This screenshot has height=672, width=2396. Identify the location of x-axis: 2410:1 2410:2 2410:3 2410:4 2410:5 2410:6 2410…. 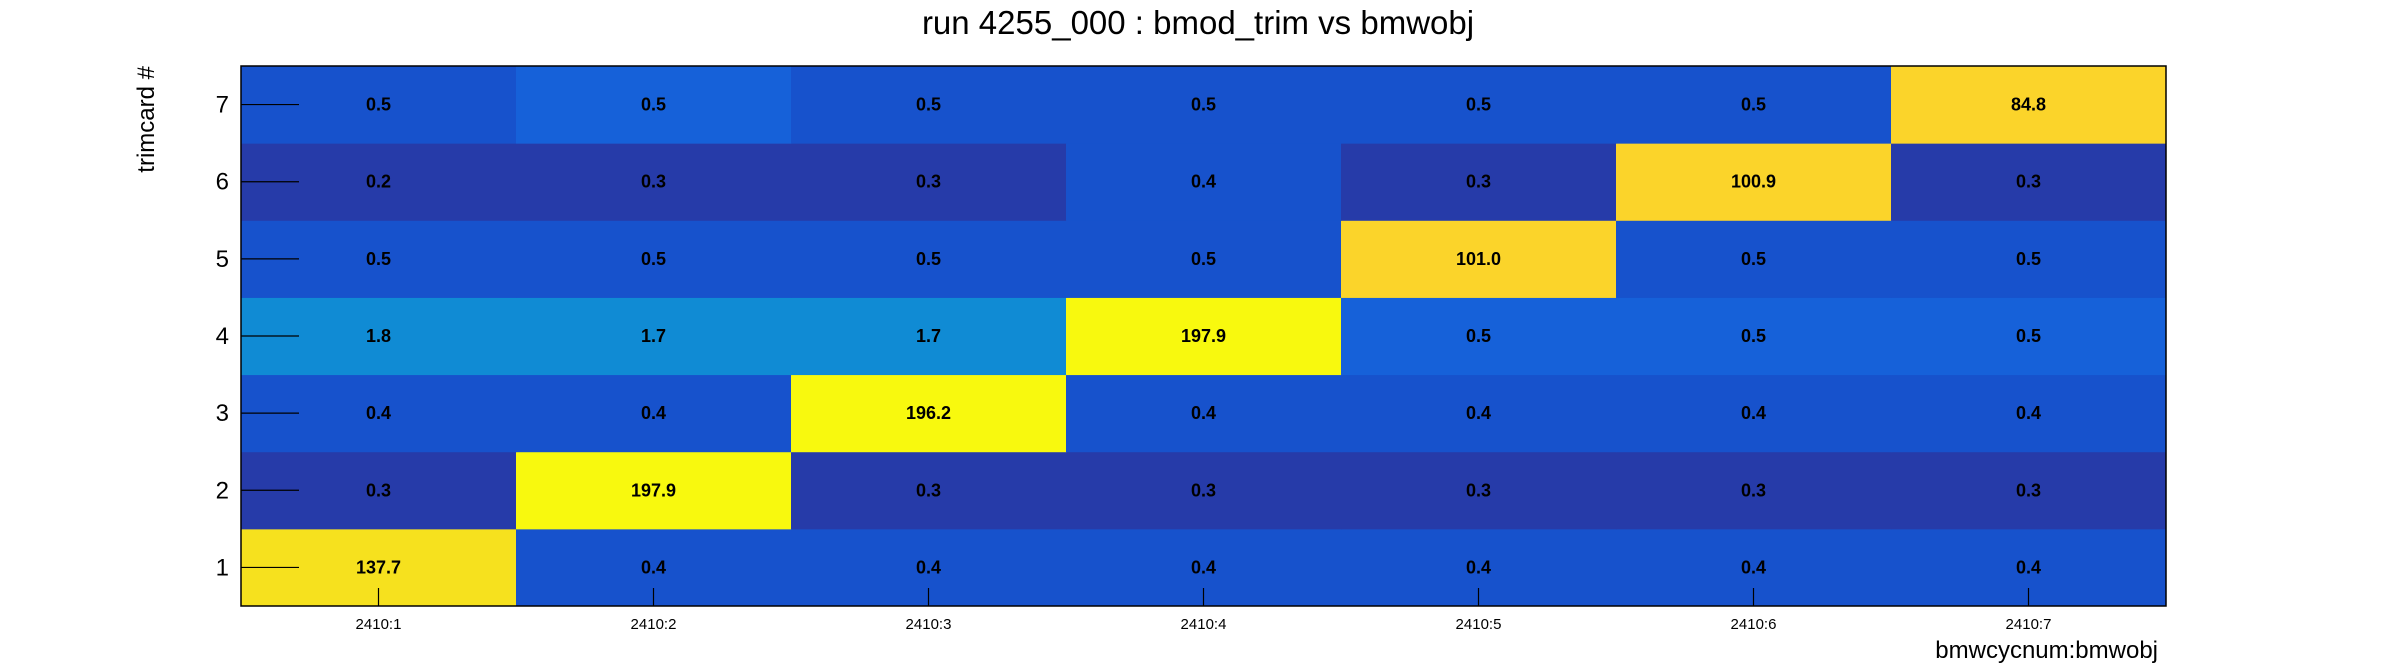
(1204, 610).